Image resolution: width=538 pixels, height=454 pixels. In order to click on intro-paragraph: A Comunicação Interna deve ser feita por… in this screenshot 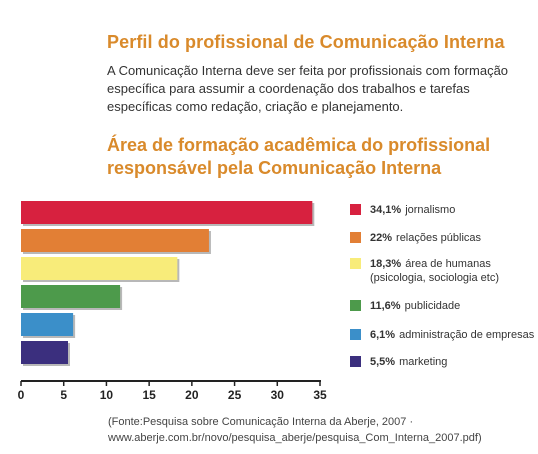, I will do `click(308, 88)`.